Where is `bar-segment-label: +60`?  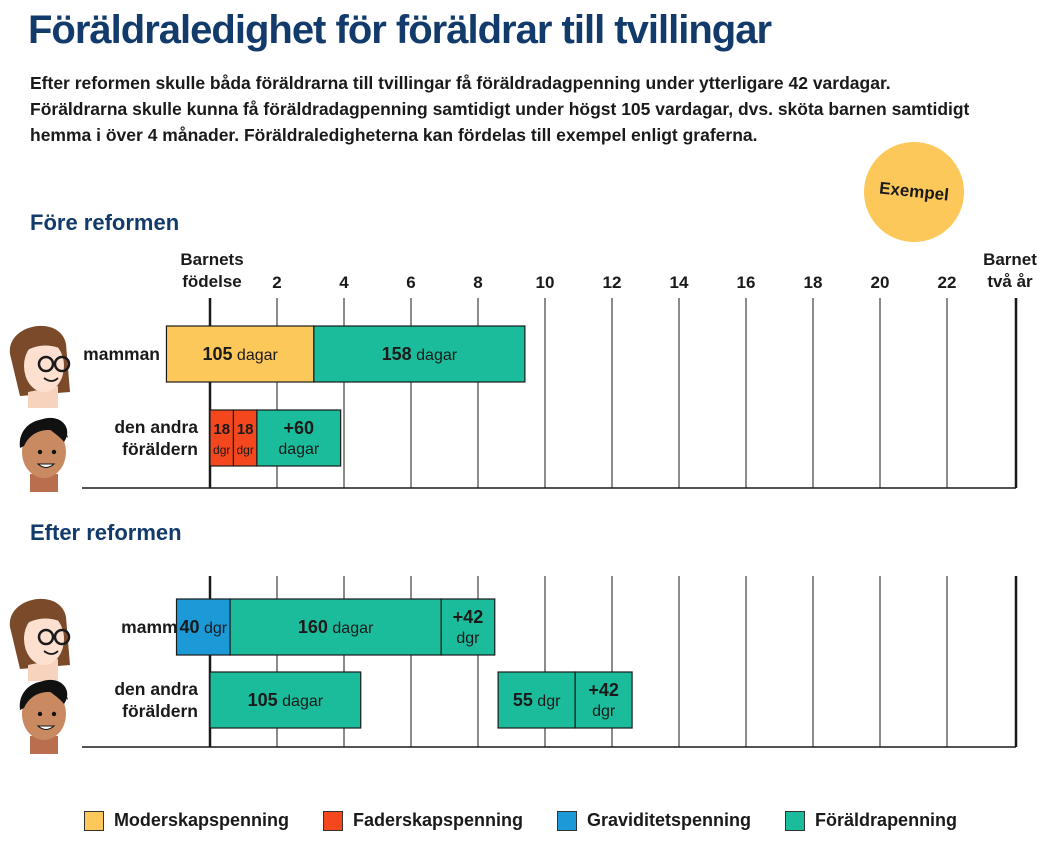 bar-segment-label: +60 is located at coordinates (299, 428).